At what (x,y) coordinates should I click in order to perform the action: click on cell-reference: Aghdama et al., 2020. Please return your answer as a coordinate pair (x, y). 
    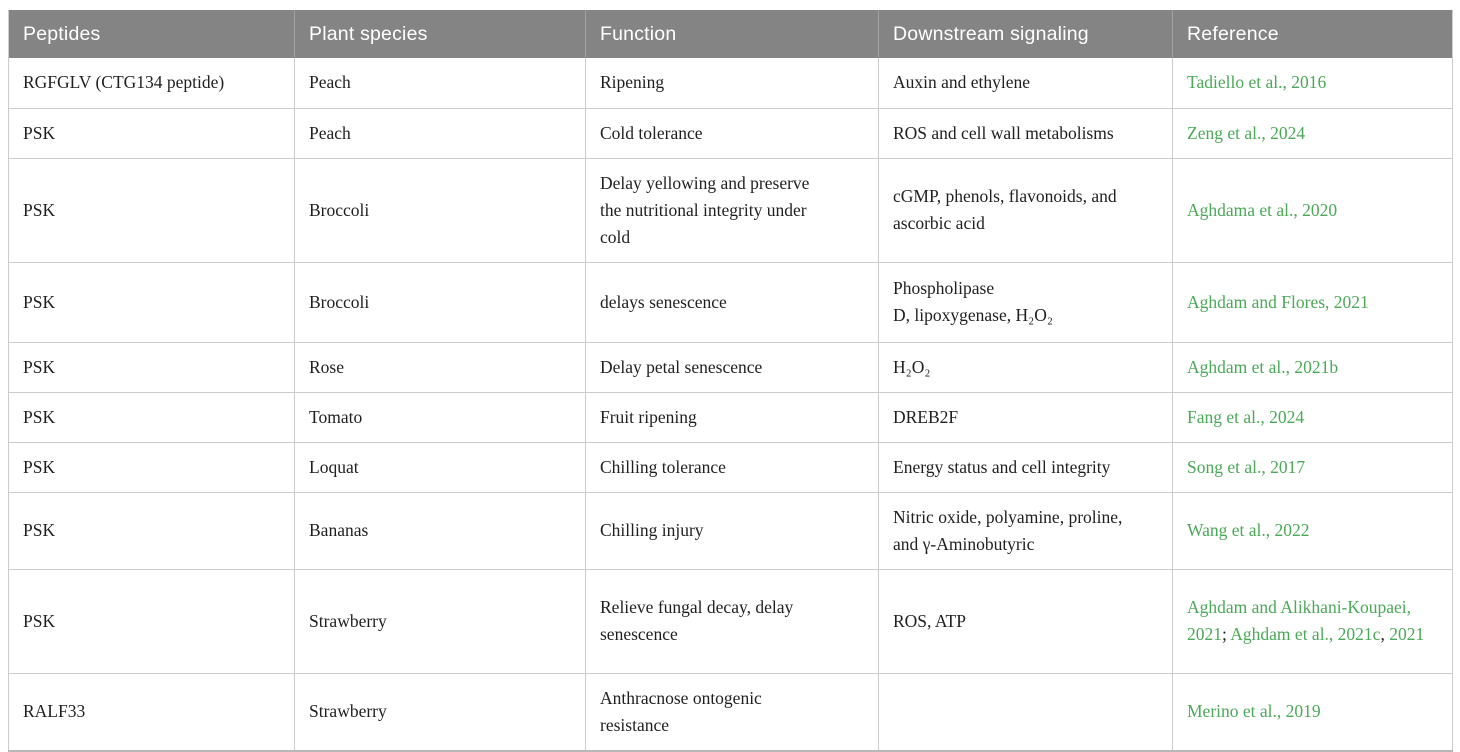
    Looking at the image, I should click on (1312, 210).